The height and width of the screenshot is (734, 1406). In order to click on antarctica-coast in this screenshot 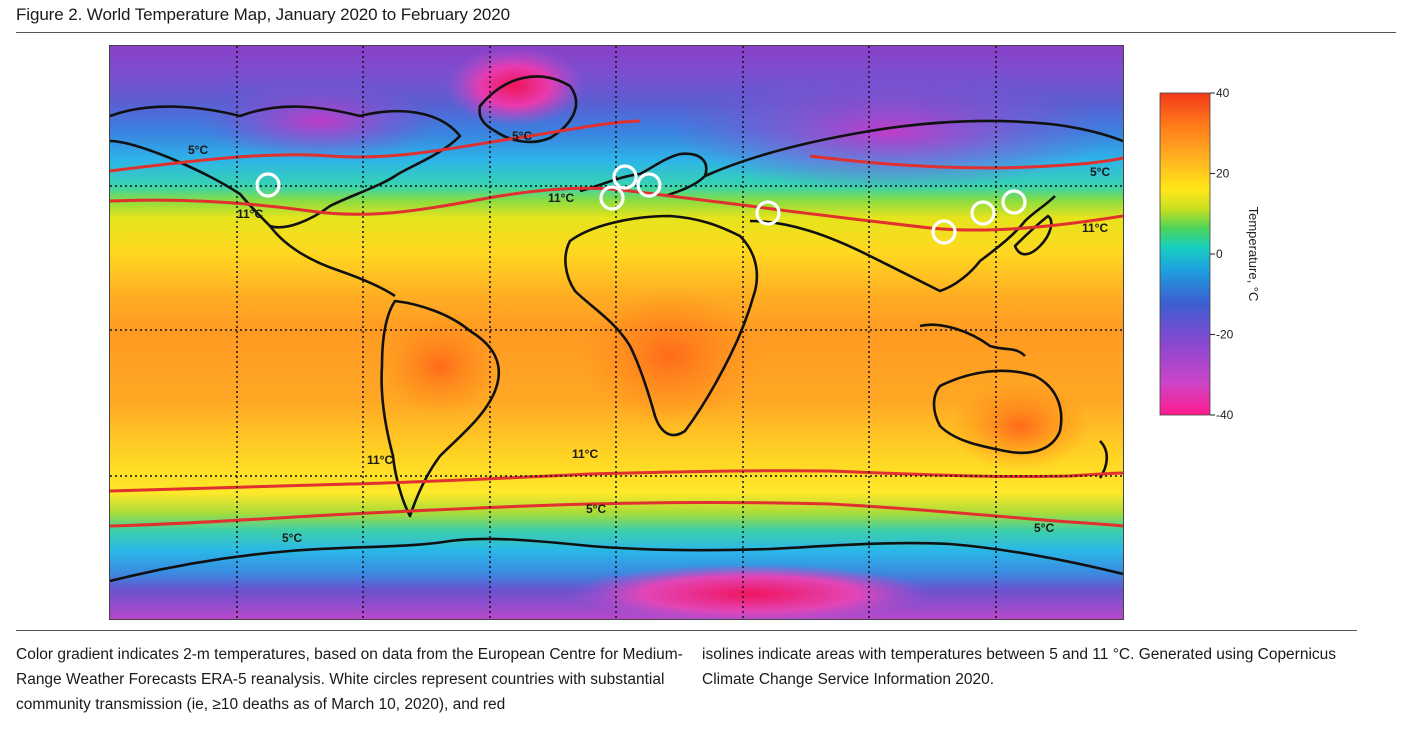, I will do `click(616, 560)`.